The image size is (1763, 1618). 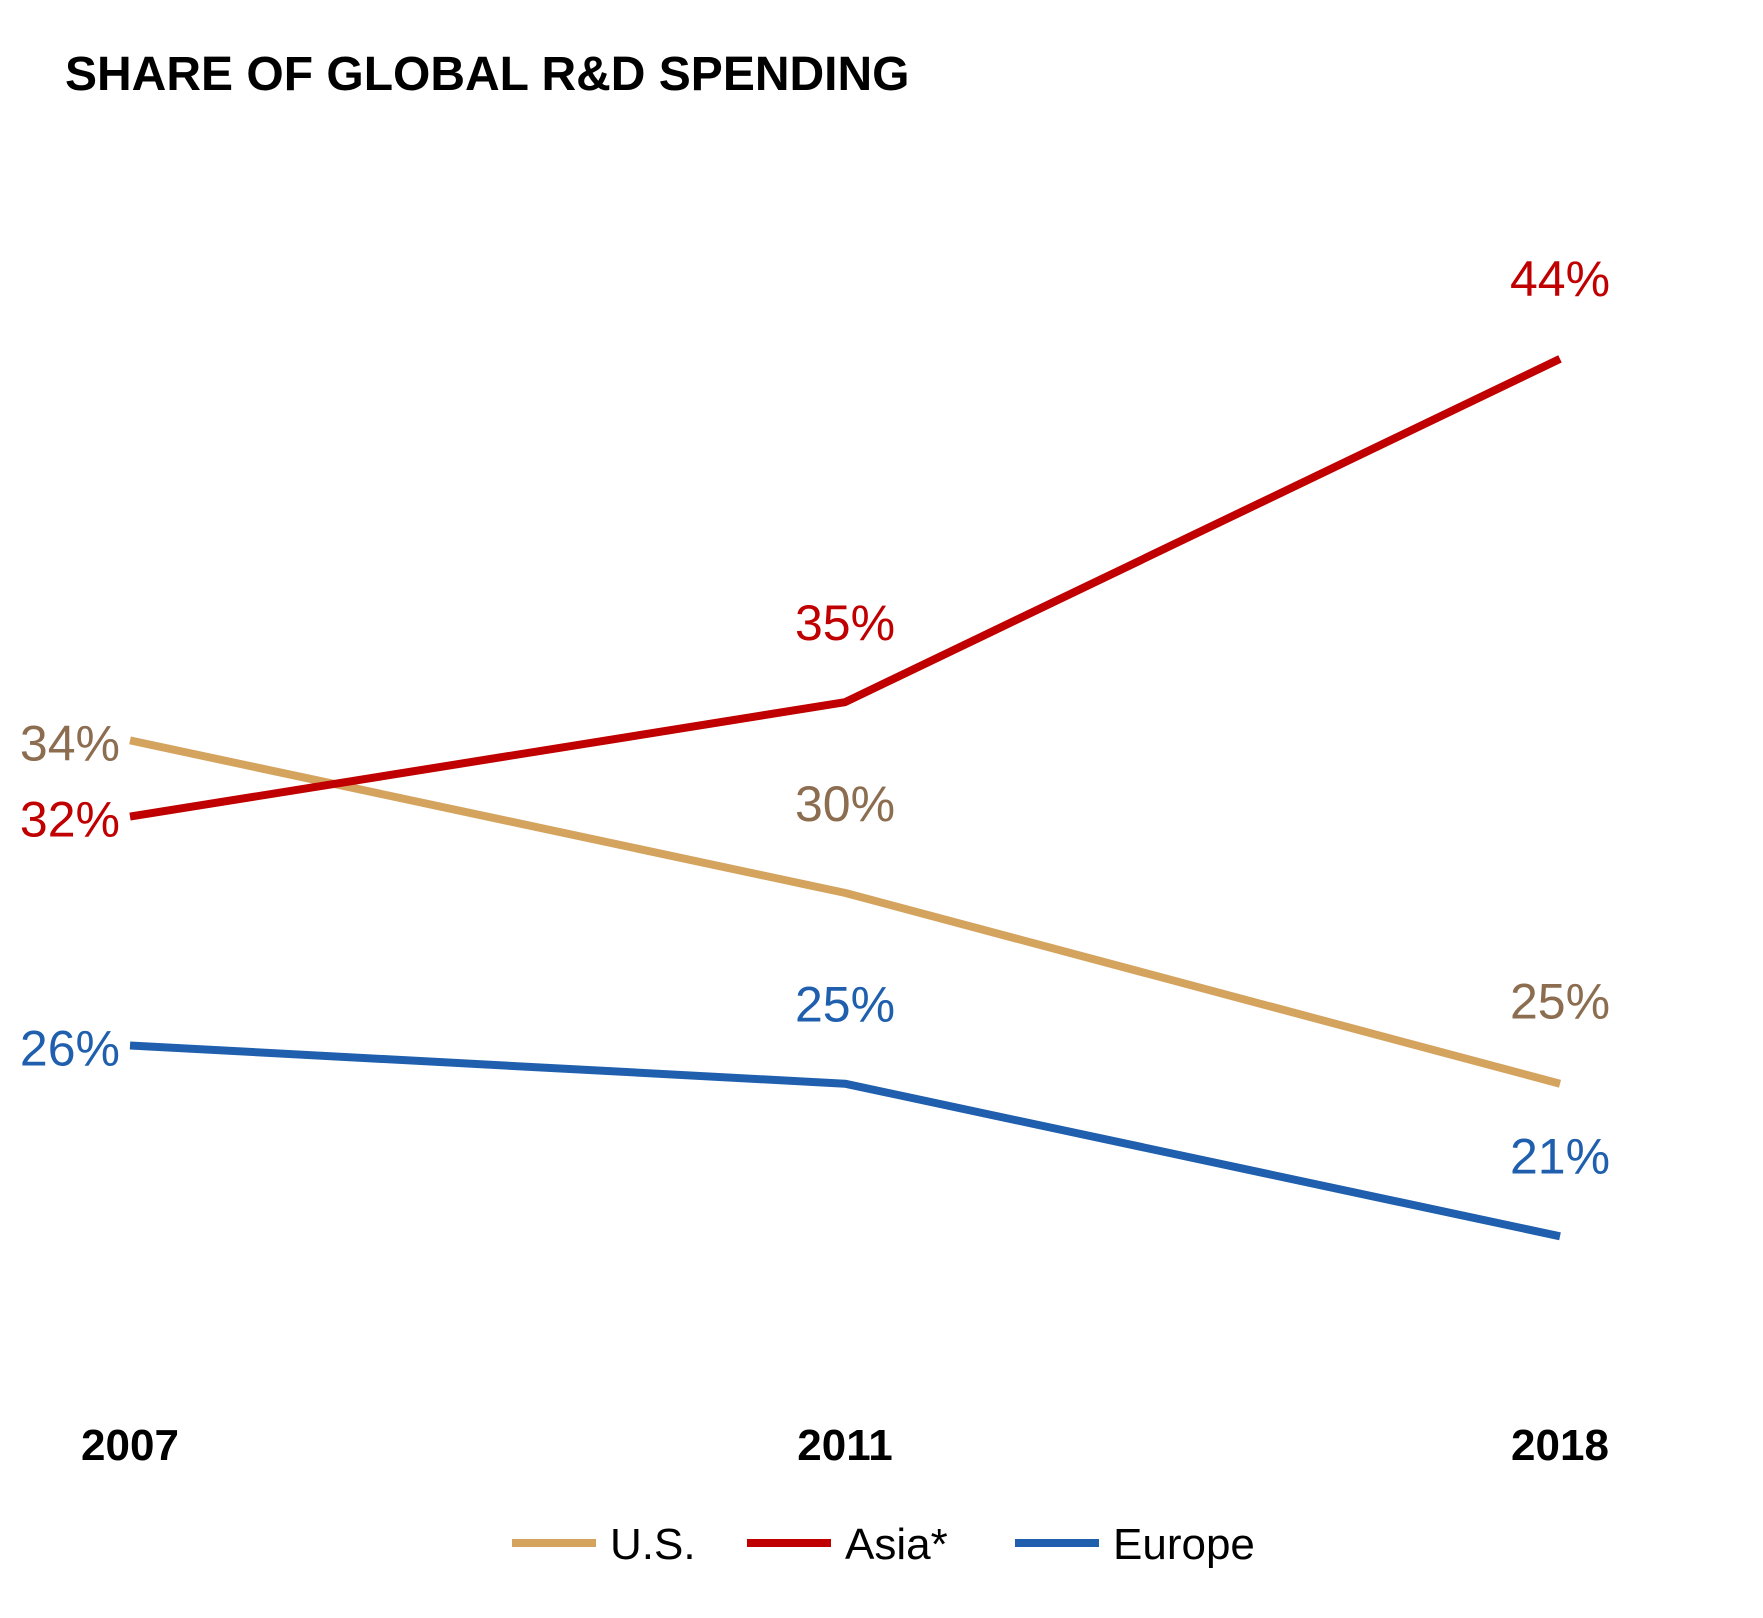 What do you see at coordinates (1560, 1156) in the screenshot?
I see `data-label-europe: 21%` at bounding box center [1560, 1156].